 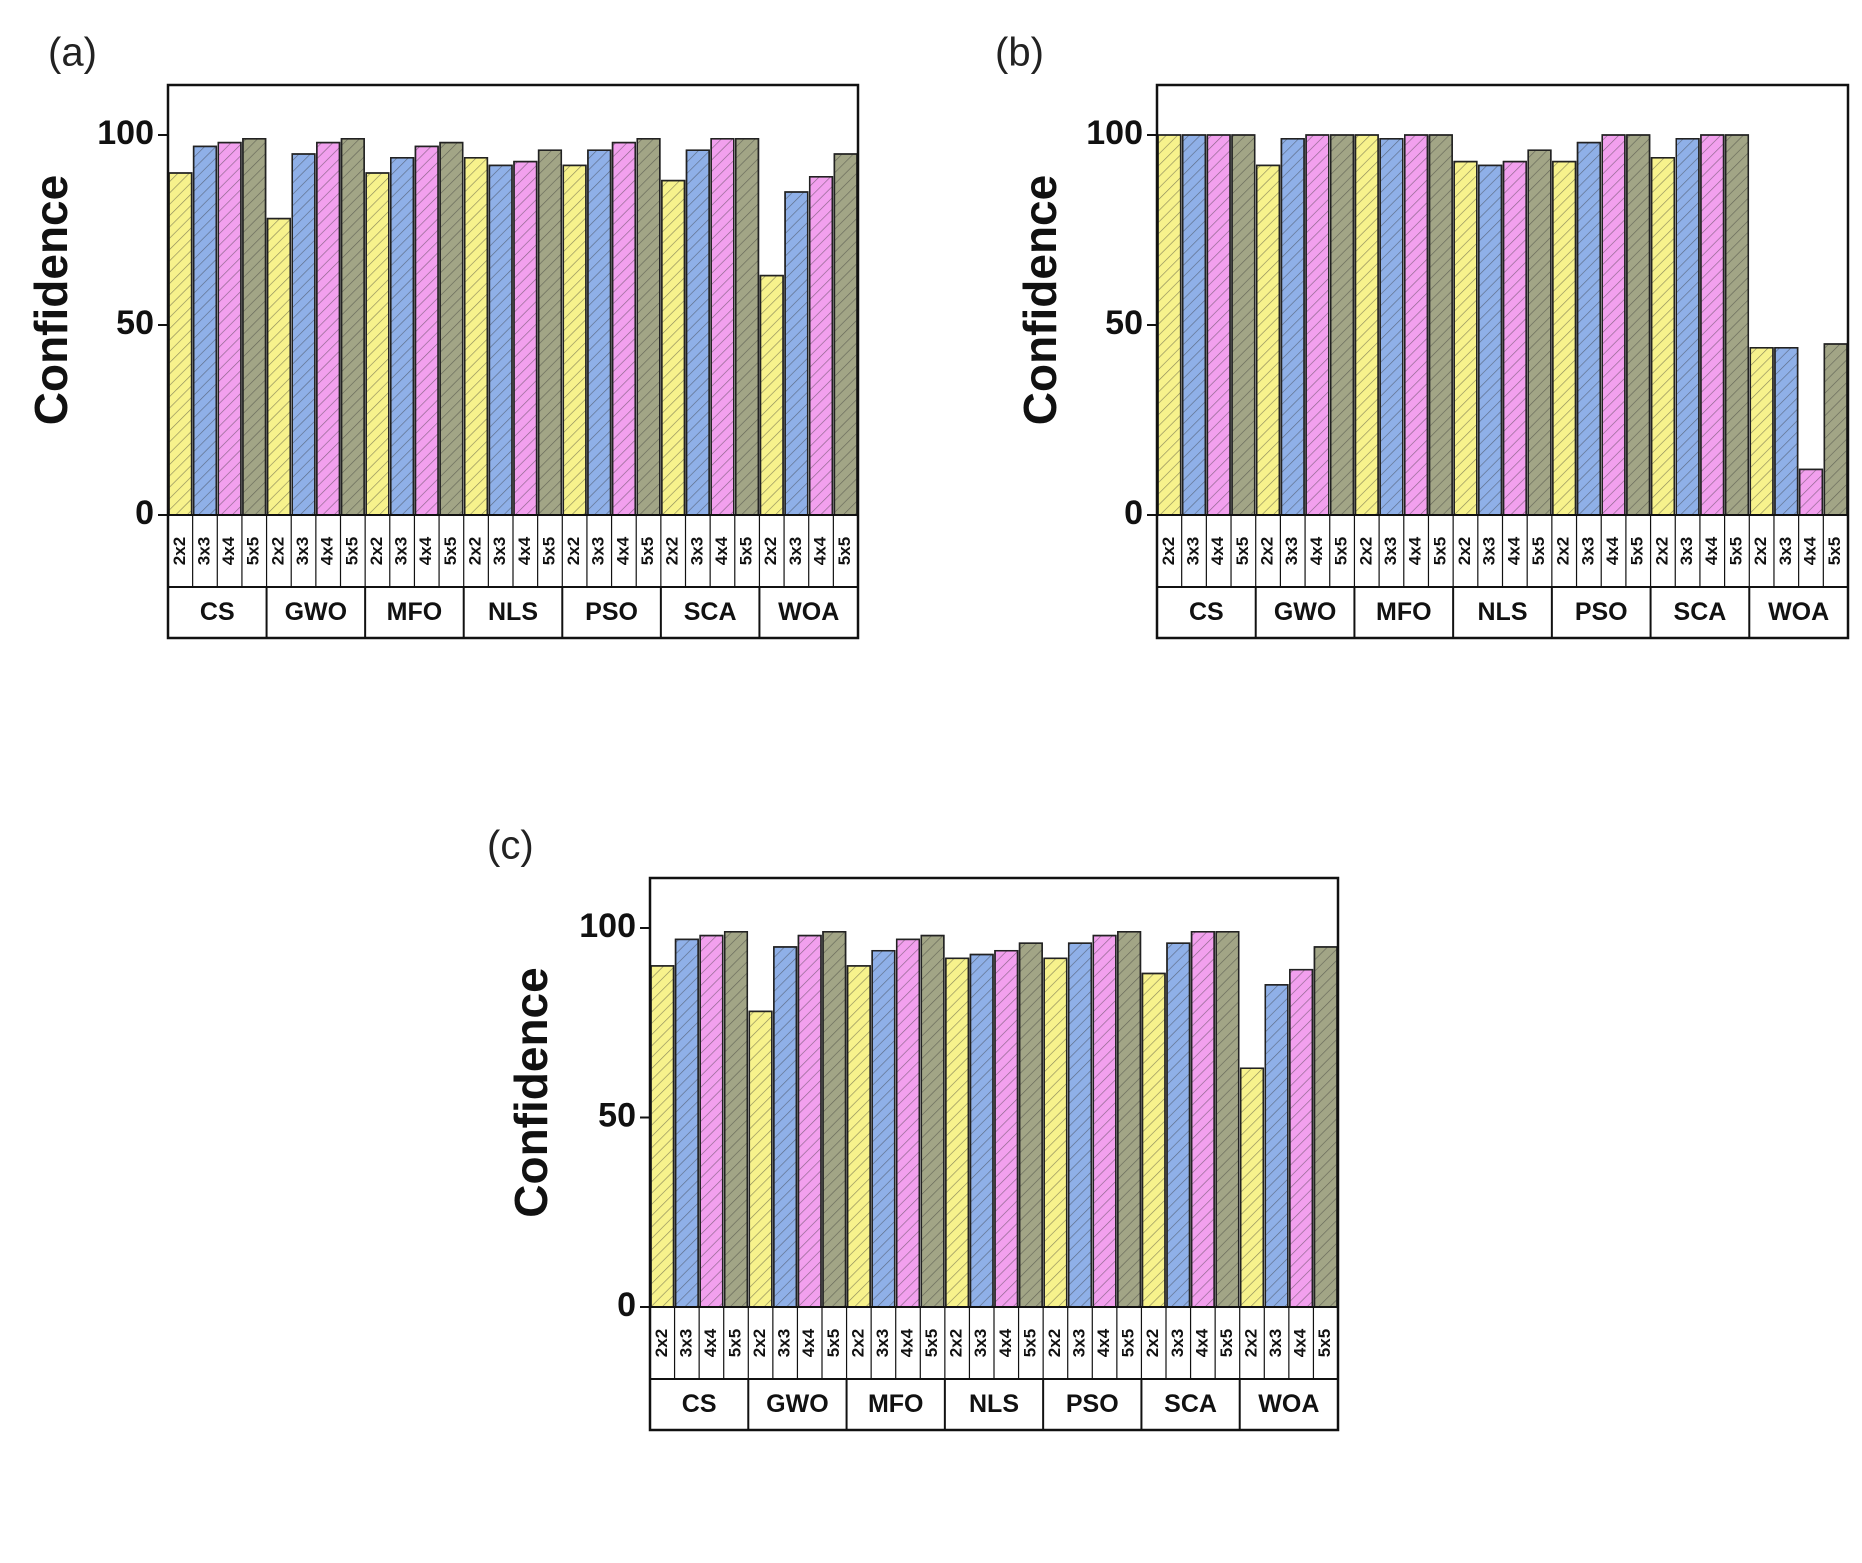 I want to click on group-label: SCA, so click(x=1190, y=1404).